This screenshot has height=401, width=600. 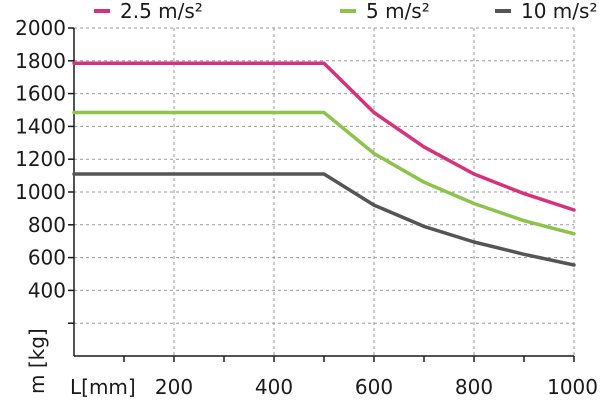 What do you see at coordinates (474, 387) in the screenshot?
I see `x-tick-label: 800` at bounding box center [474, 387].